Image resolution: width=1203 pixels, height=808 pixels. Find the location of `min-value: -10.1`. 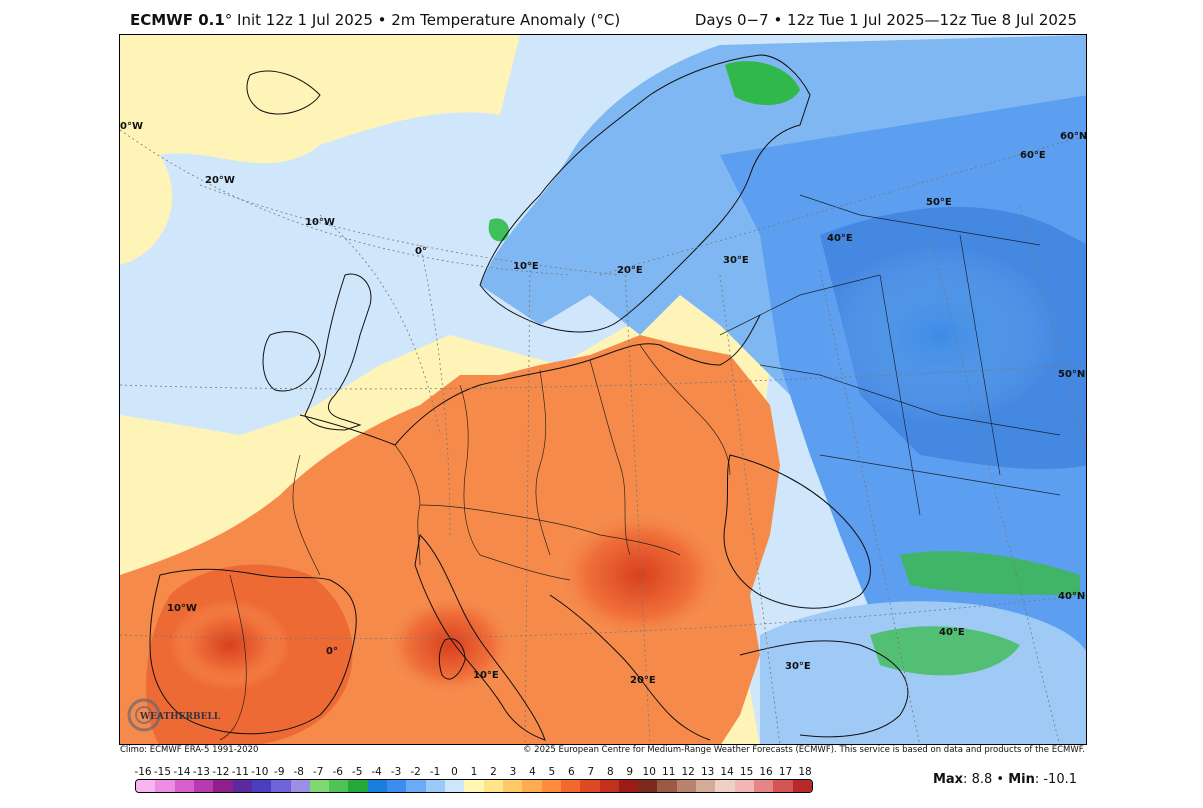

min-value: -10.1 is located at coordinates (1060, 779).